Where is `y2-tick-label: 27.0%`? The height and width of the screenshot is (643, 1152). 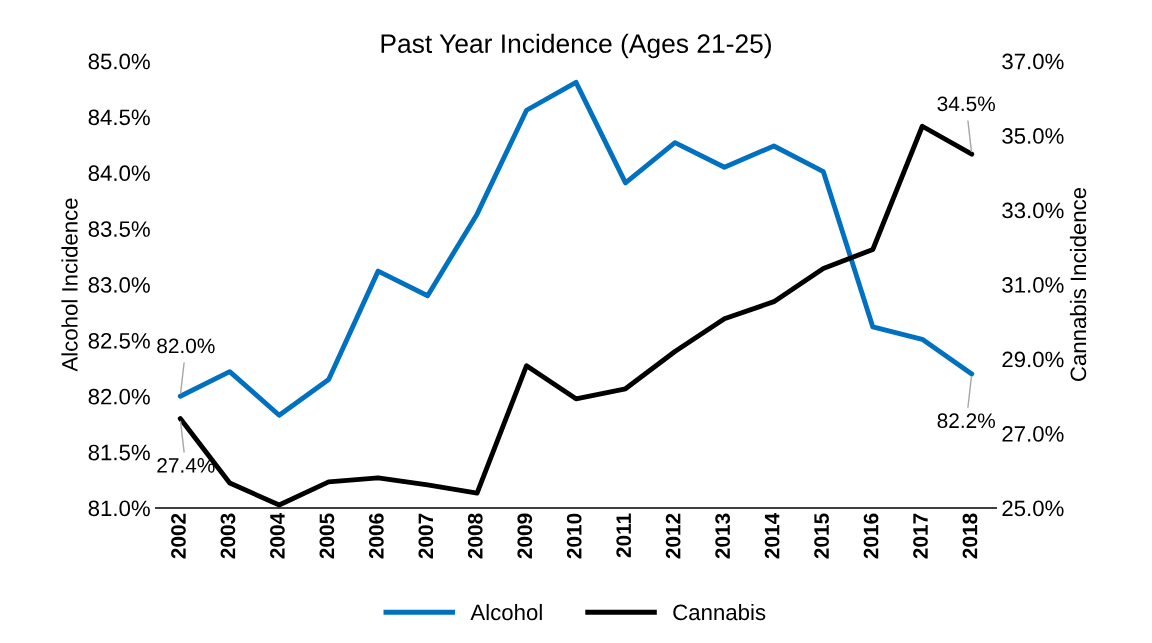 y2-tick-label: 27.0% is located at coordinates (1033, 434).